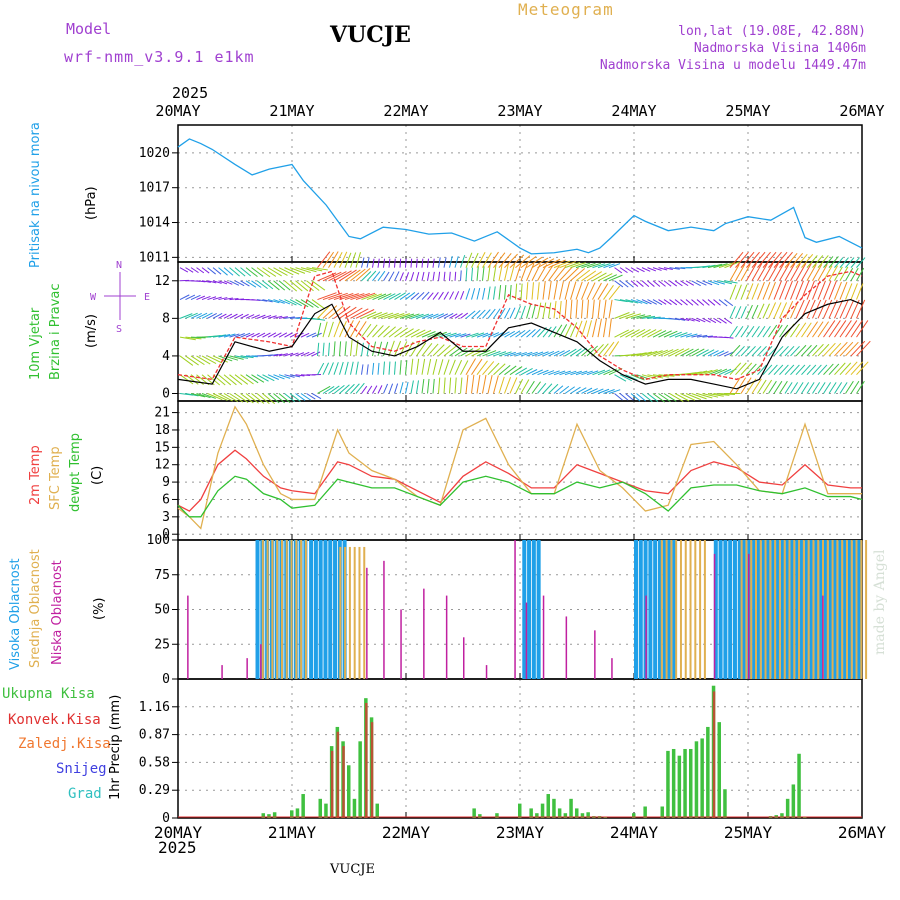 The height and width of the screenshot is (900, 900). Describe the element at coordinates (520, 325) in the screenshot. I see `wind-gust-line` at that location.